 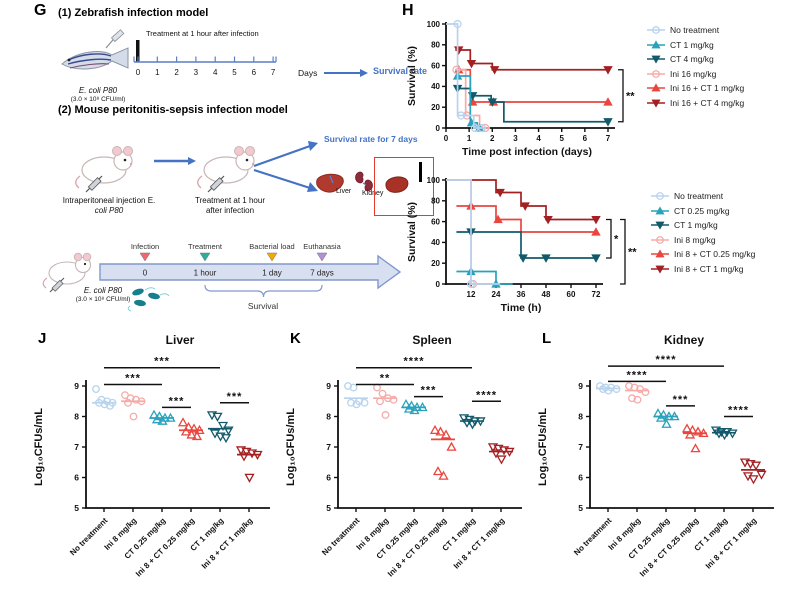 What do you see at coordinates (435, 201) in the screenshot?
I see `svg-text: 80` at bounding box center [435, 201].